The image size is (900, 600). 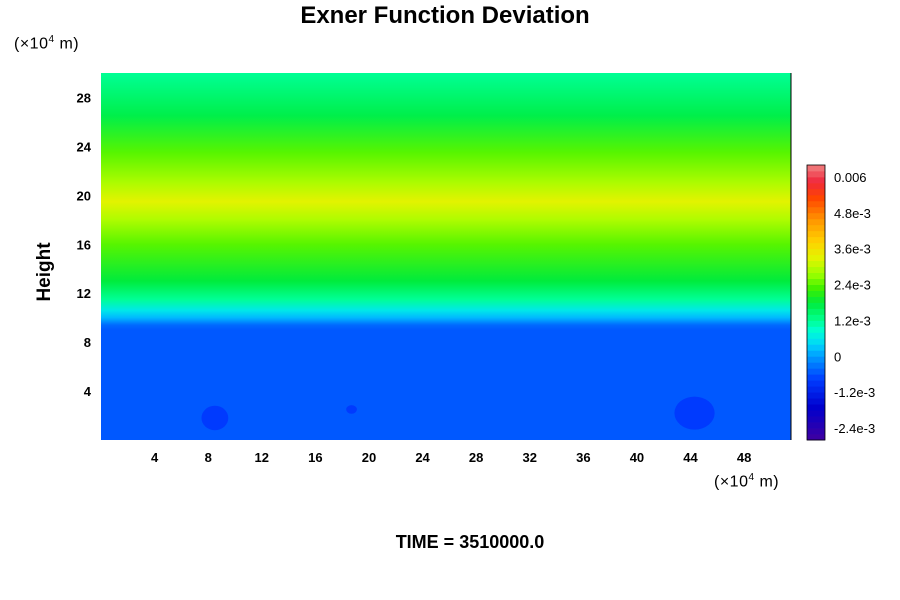 What do you see at coordinates (690, 457) in the screenshot?
I see `x-tick-label: 44` at bounding box center [690, 457].